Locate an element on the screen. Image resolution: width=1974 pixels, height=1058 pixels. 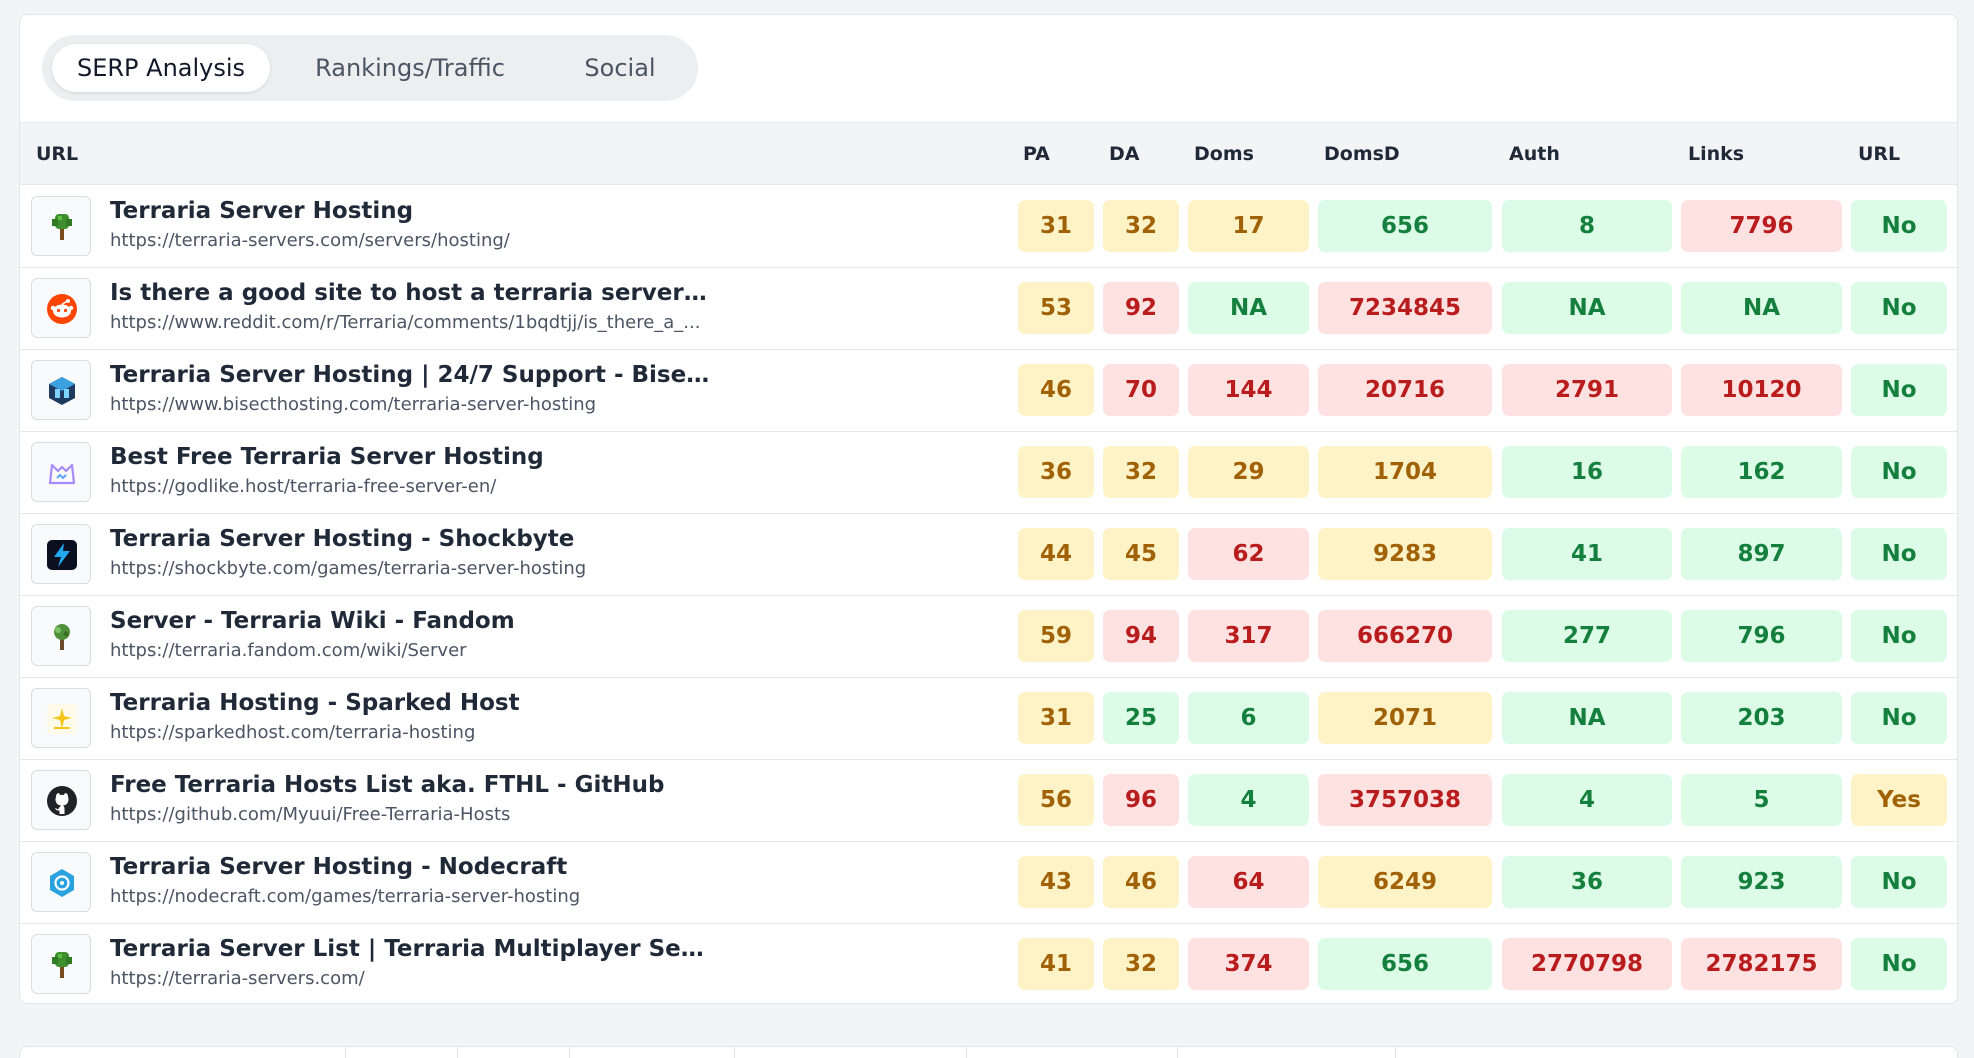
doms-cell: 374 is located at coordinates (1248, 964).